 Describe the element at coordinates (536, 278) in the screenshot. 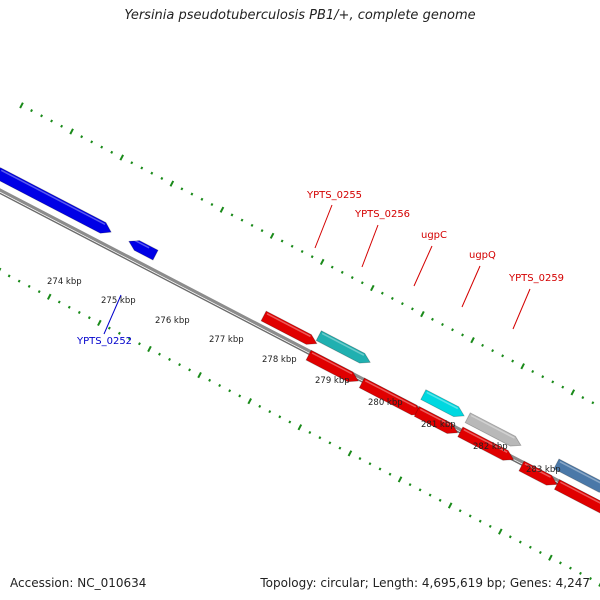

I see `gene-label-ypts-0259: YPTS_0259` at that location.